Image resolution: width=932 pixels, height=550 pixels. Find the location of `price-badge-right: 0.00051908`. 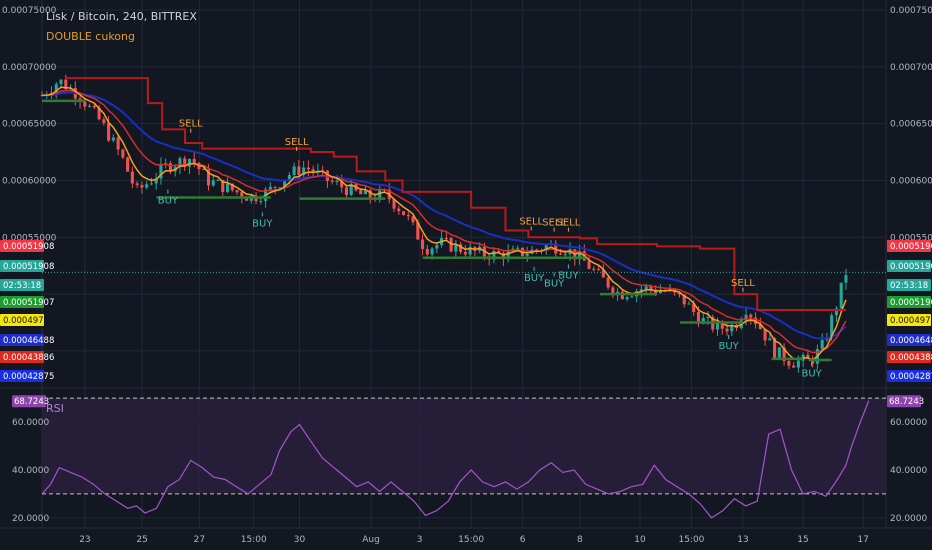

price-badge-right: 0.00051908 is located at coordinates (909, 246).